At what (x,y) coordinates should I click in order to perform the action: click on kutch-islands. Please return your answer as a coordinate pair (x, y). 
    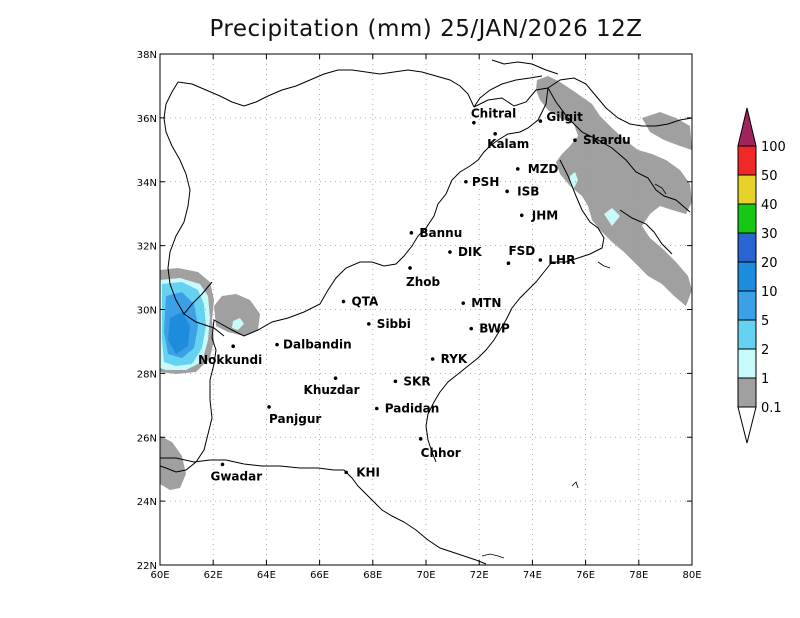
    Looking at the image, I should click on (530, 520).